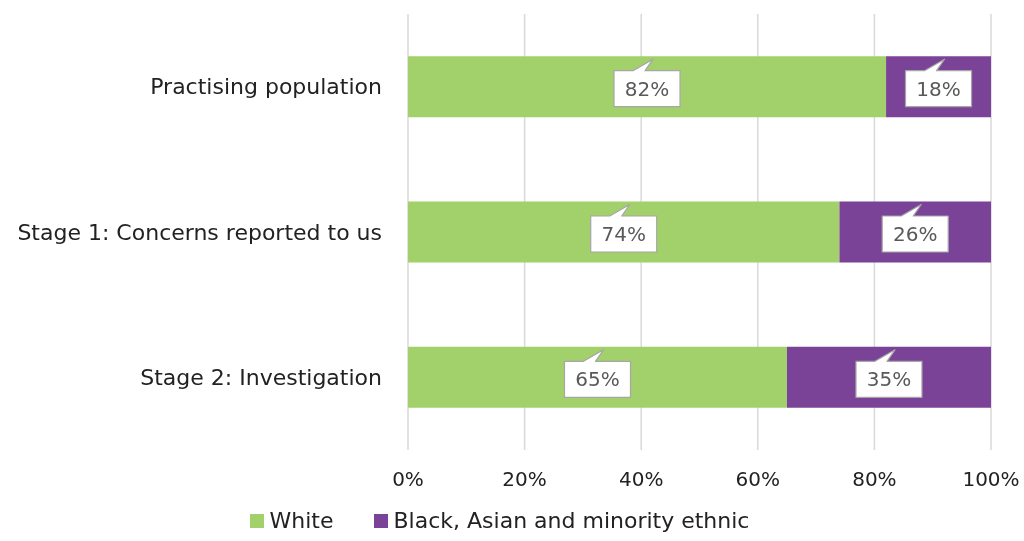 Image resolution: width=1024 pixels, height=541 pixels. I want to click on legend-label: Black, Asian and minority ethnic, so click(571, 520).